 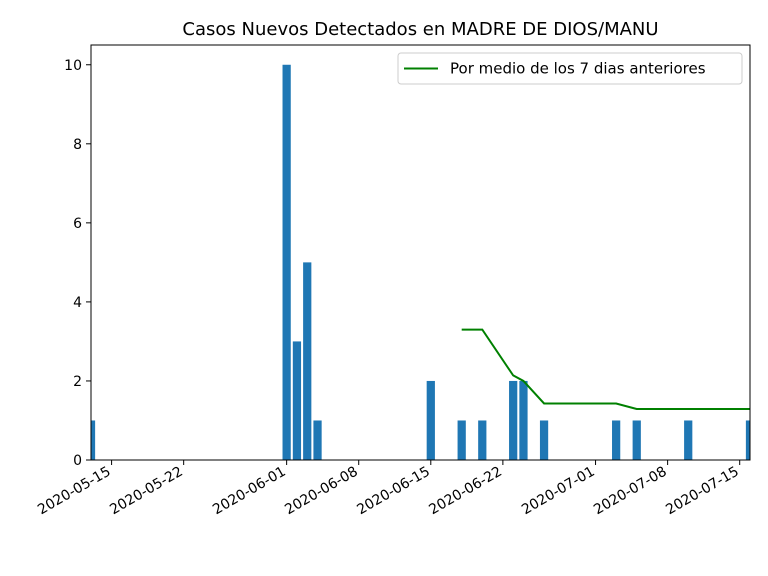 I want to click on x-tick-label: 2020-05-15, so click(x=74, y=491).